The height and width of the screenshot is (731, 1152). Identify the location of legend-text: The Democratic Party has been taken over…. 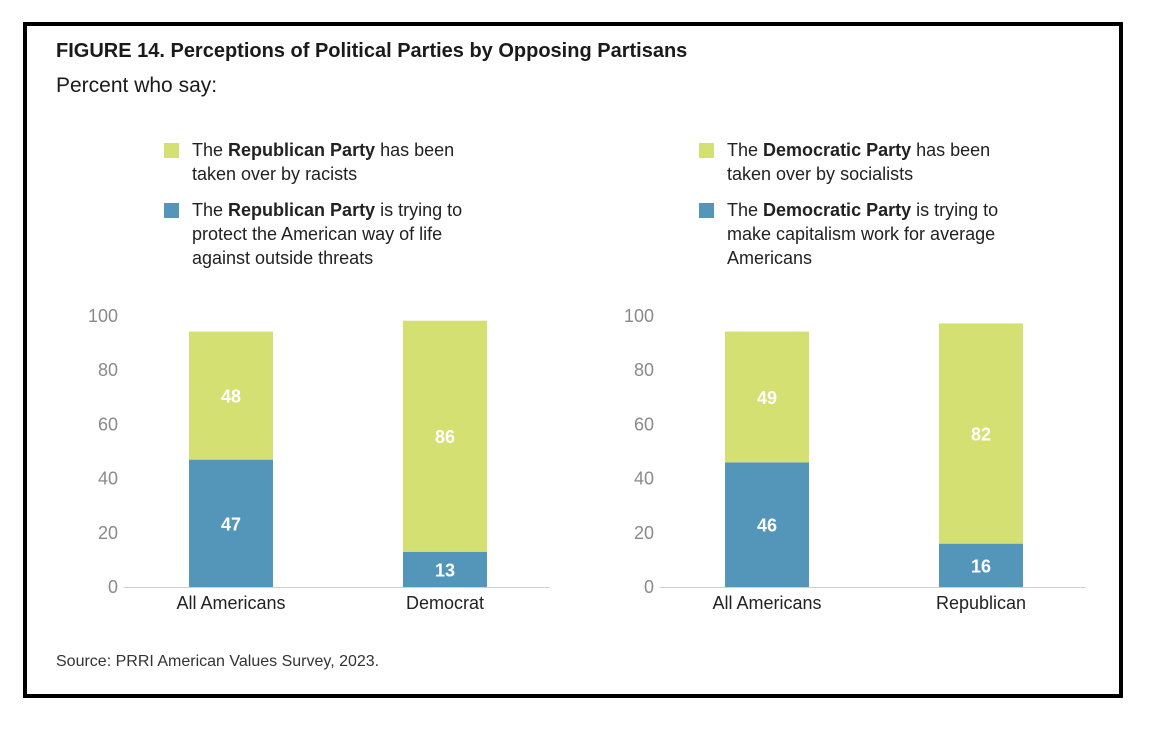
(859, 162).